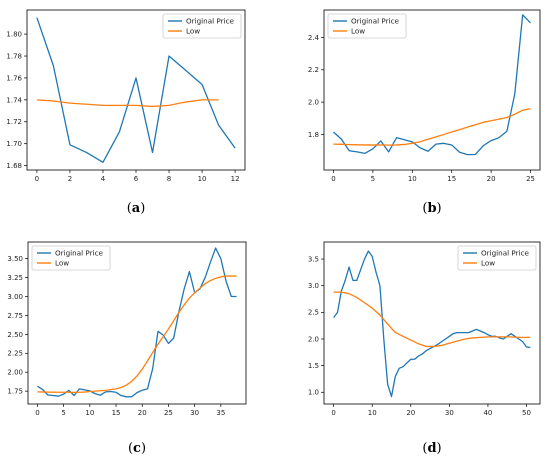 Image resolution: width=550 pixels, height=463 pixels. What do you see at coordinates (14, 122) in the screenshot?
I see `y-tick-label: 1.72` at bounding box center [14, 122].